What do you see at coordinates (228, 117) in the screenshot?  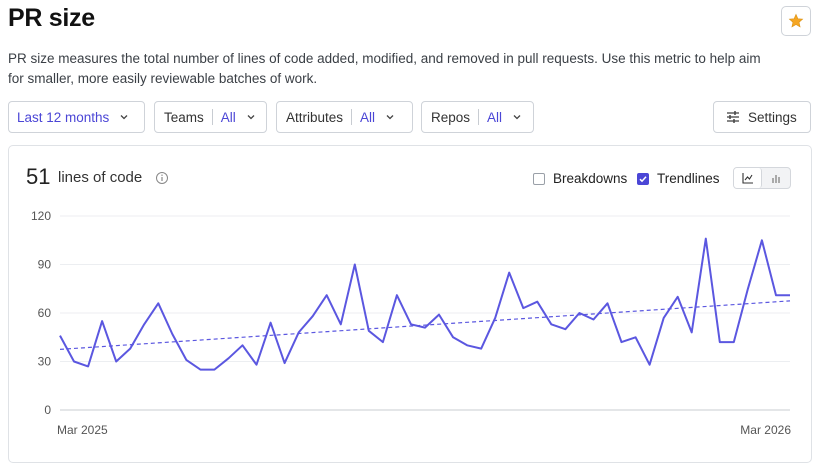 I see `teams-value: All` at bounding box center [228, 117].